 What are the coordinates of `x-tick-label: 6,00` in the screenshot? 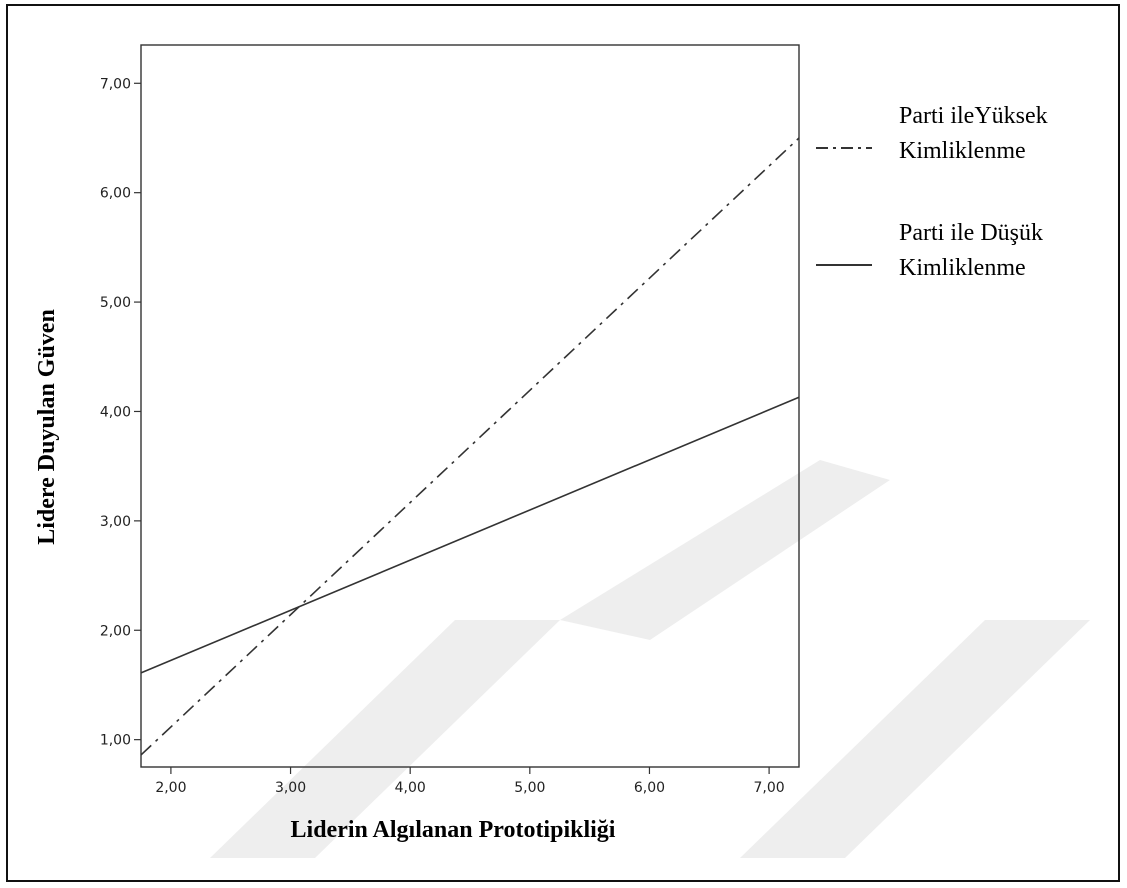 It's located at (649, 788).